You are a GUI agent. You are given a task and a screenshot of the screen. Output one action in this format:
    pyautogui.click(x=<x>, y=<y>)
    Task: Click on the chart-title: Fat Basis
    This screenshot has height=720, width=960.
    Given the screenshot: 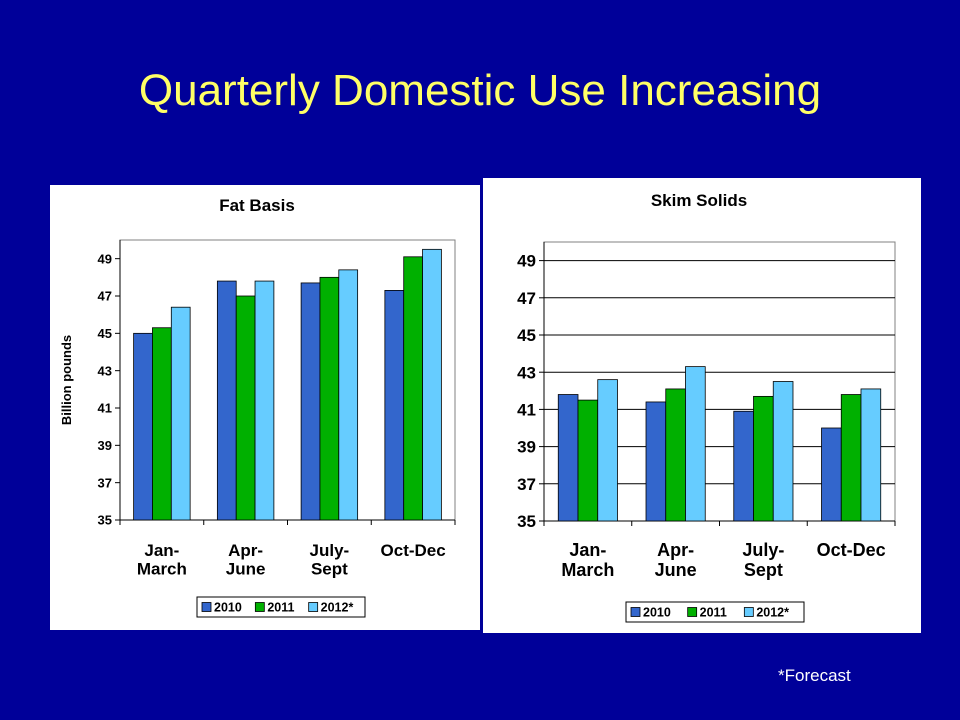 What is the action you would take?
    pyautogui.click(x=257, y=205)
    